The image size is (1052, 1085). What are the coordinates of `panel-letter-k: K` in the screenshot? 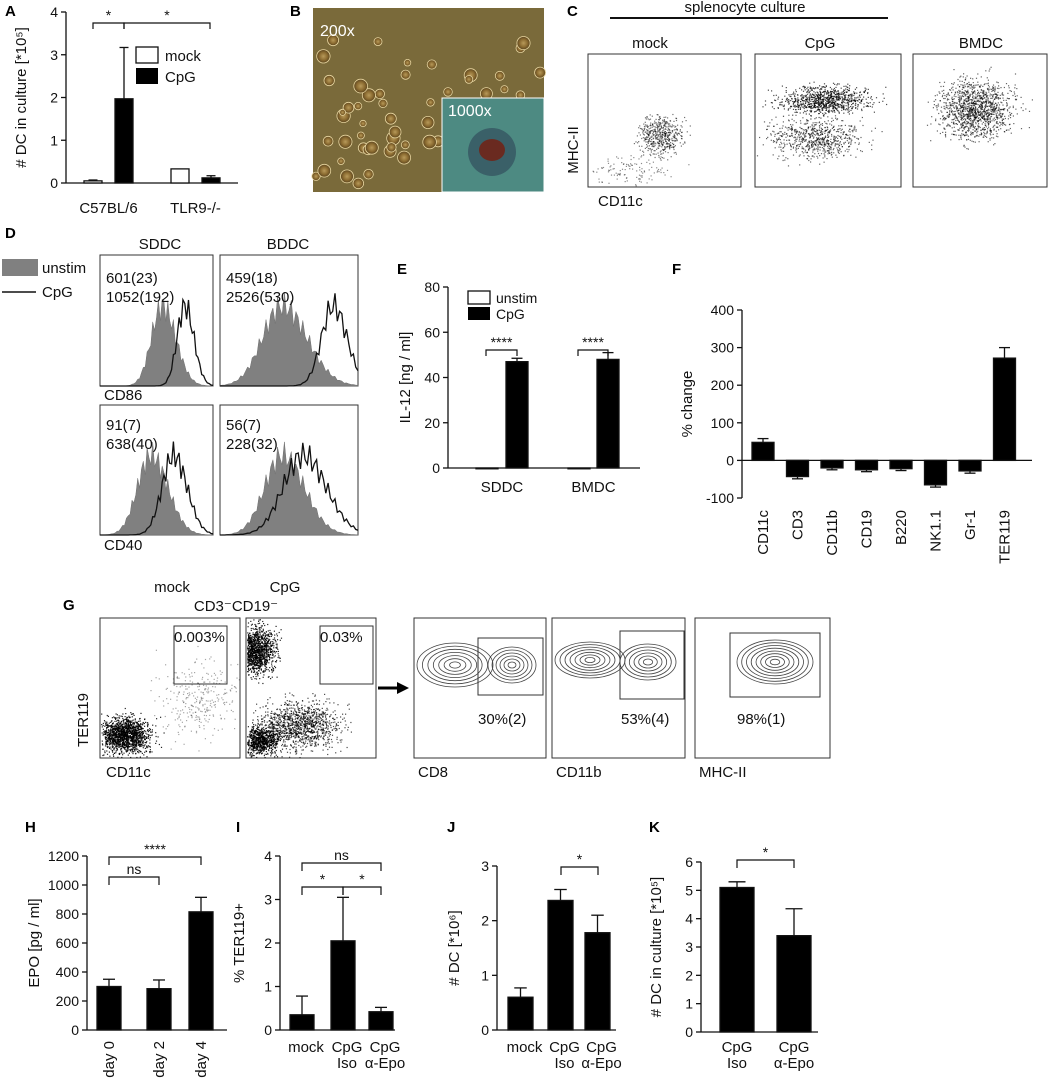 It's located at (654, 827).